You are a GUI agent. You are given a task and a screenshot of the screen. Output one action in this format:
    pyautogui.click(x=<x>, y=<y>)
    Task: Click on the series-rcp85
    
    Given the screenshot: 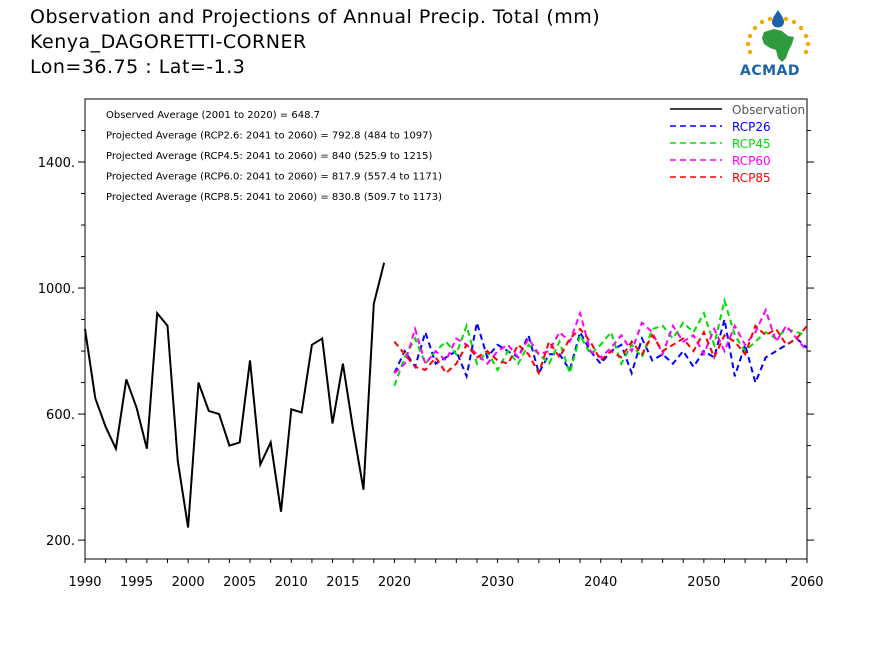 What is the action you would take?
    pyautogui.click(x=600, y=350)
    